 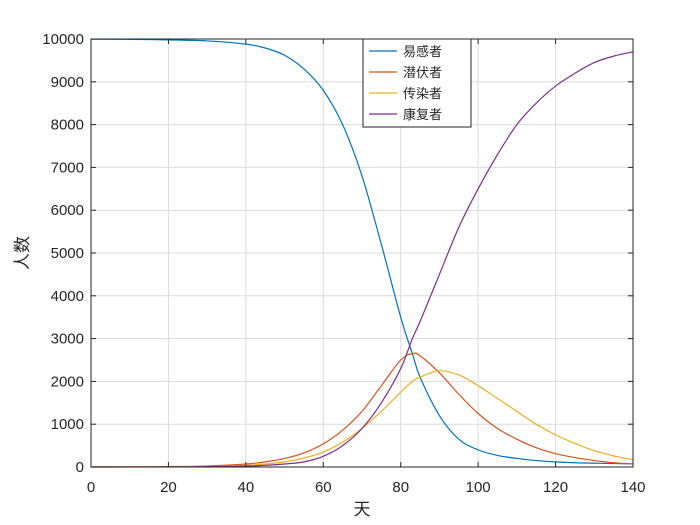 What do you see at coordinates (91, 487) in the screenshot?
I see `x-tick-label: 0` at bounding box center [91, 487].